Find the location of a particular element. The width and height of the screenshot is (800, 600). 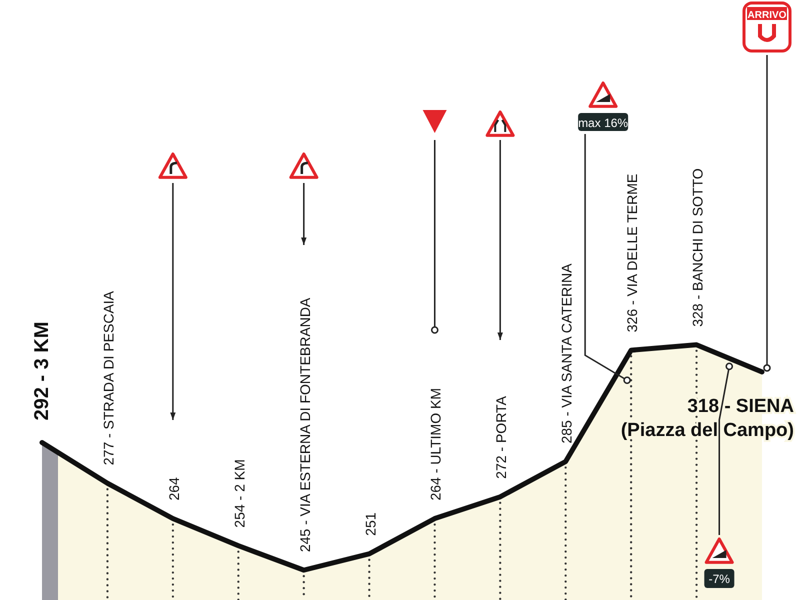

data-label: 264 - ULTIMO KM is located at coordinates (436, 444).